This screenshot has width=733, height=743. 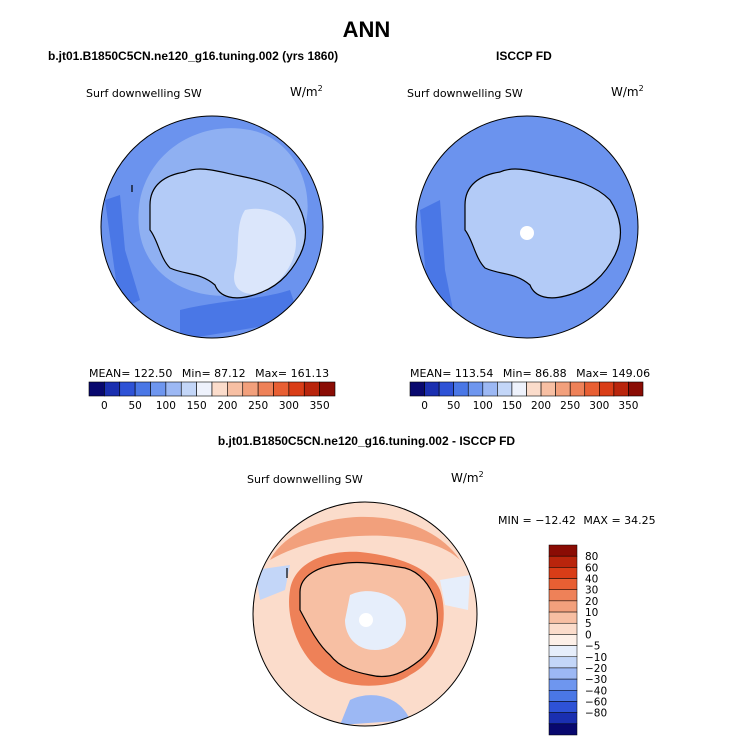 I want to click on panel1-mean-value: 122.50, so click(x=153, y=373).